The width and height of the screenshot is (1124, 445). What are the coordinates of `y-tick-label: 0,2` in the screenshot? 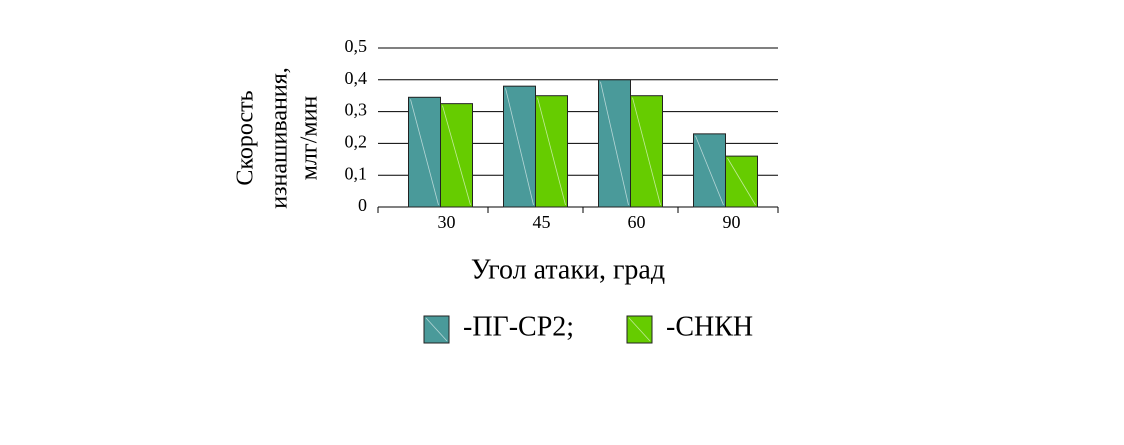 It's located at (356, 142).